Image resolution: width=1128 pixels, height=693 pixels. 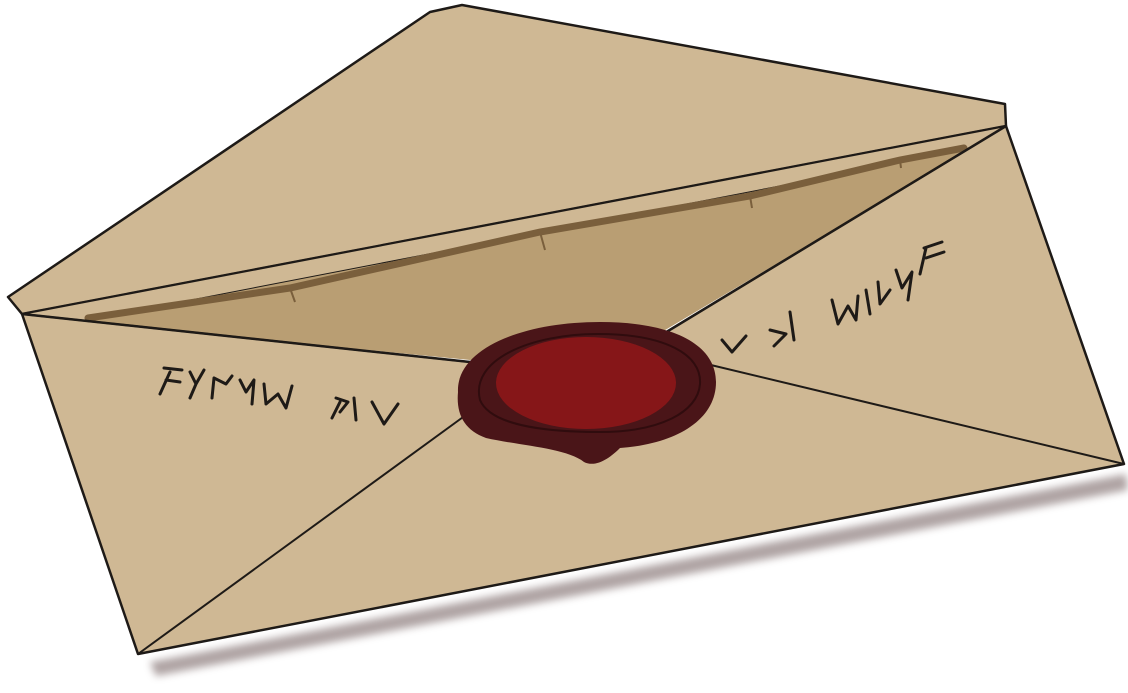 What do you see at coordinates (246, 338) in the screenshot?
I see `envelope-left-fold-line` at bounding box center [246, 338].